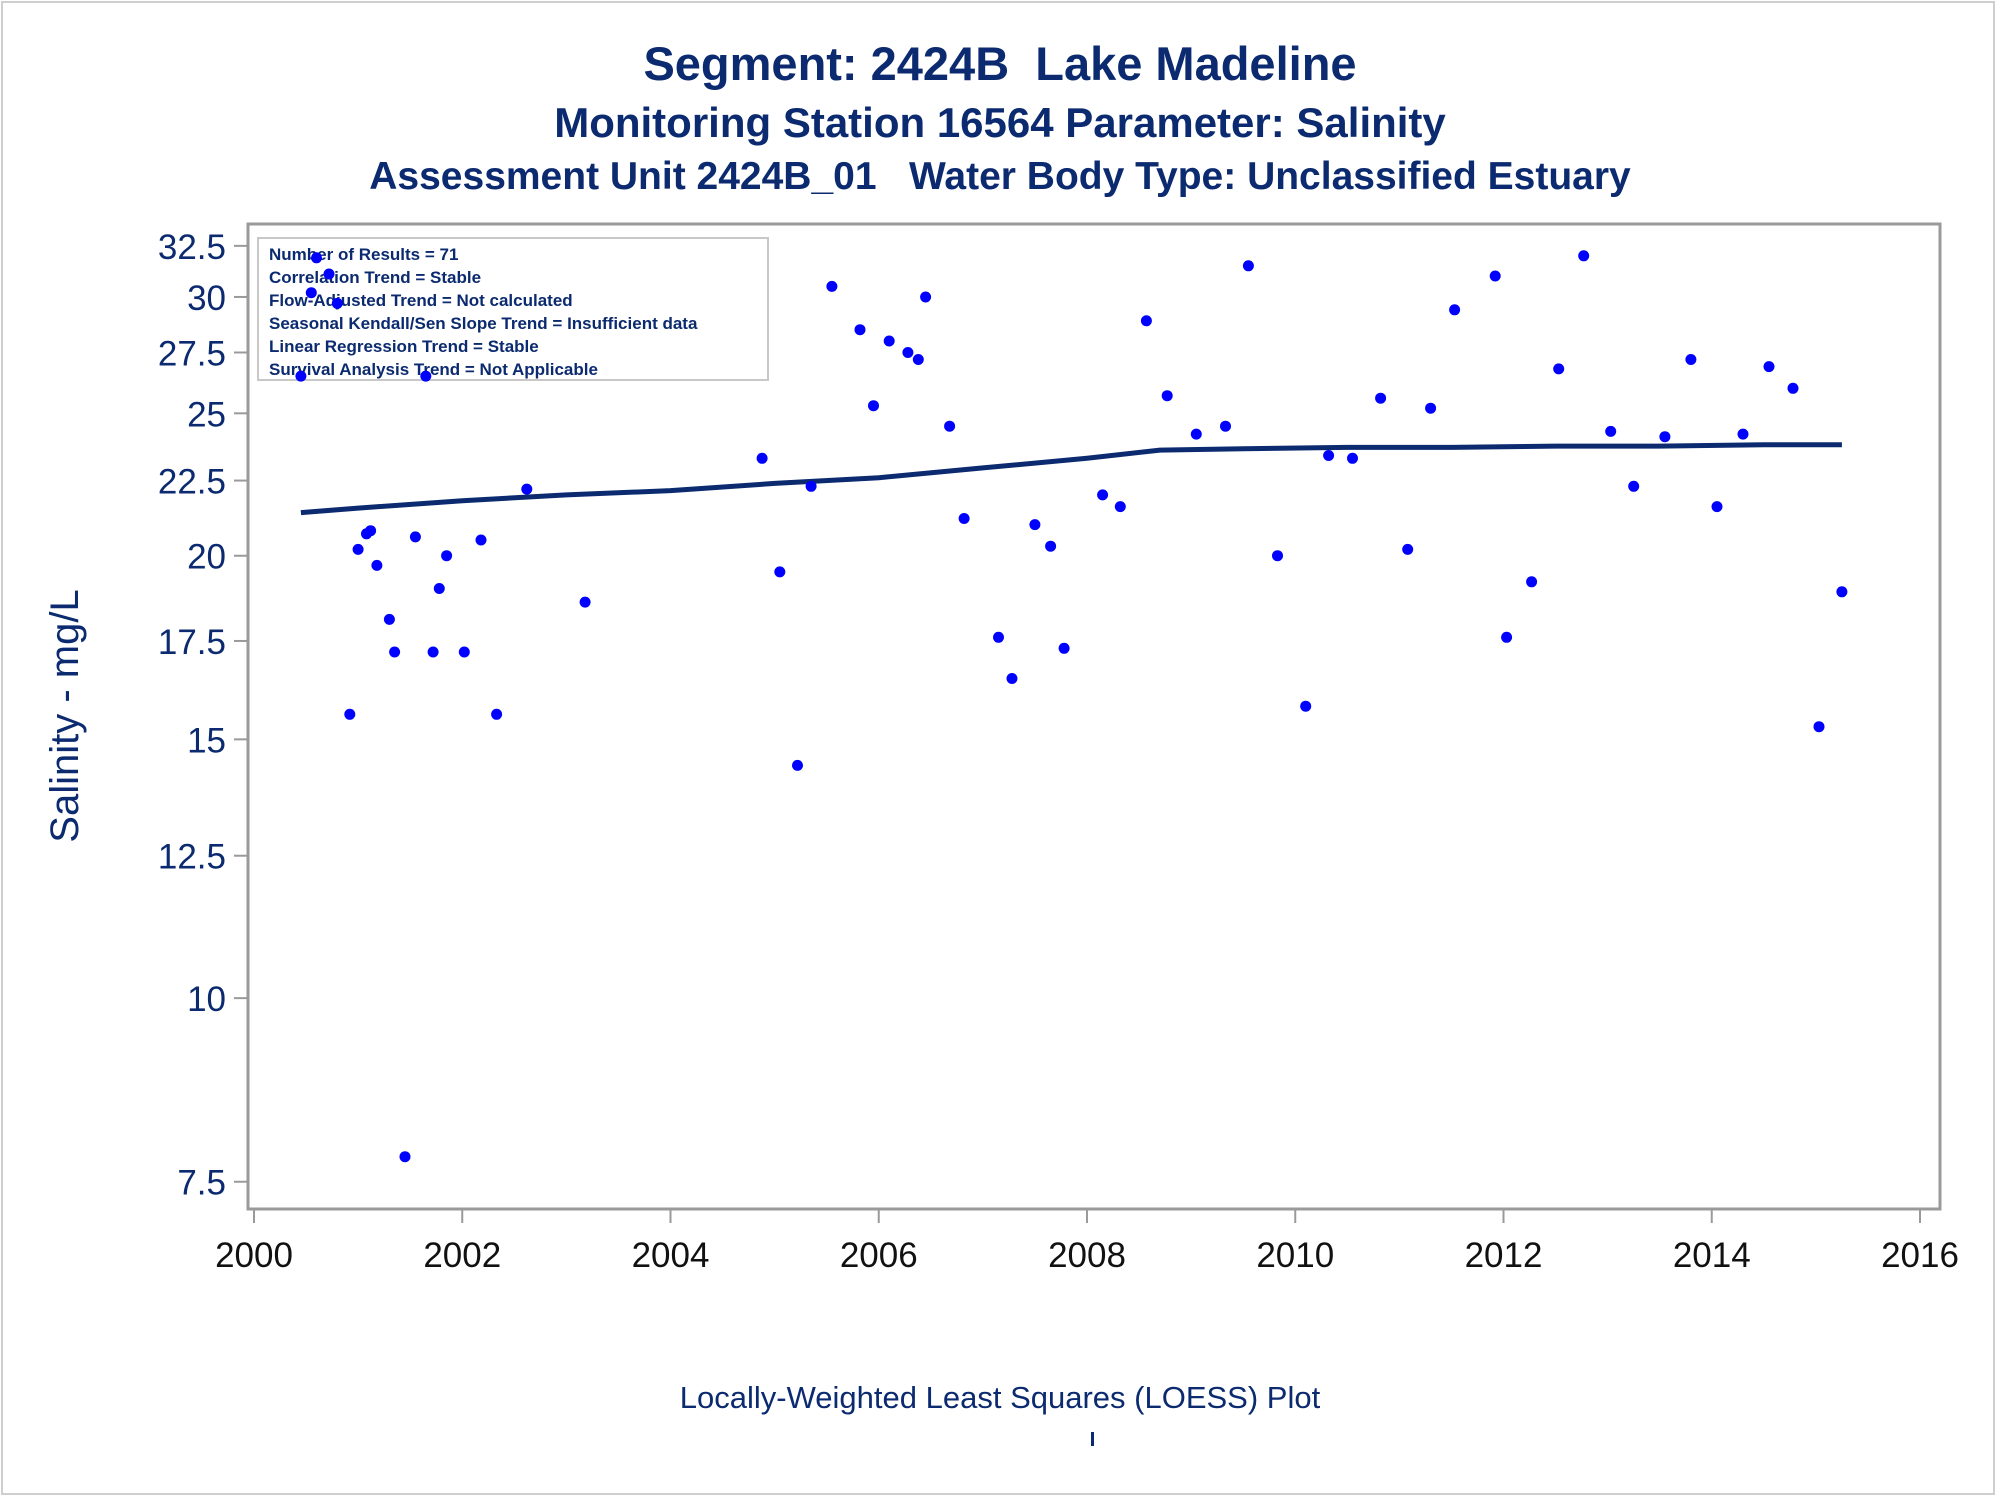  What do you see at coordinates (206, 414) in the screenshot?
I see `y-tick-label: 25` at bounding box center [206, 414].